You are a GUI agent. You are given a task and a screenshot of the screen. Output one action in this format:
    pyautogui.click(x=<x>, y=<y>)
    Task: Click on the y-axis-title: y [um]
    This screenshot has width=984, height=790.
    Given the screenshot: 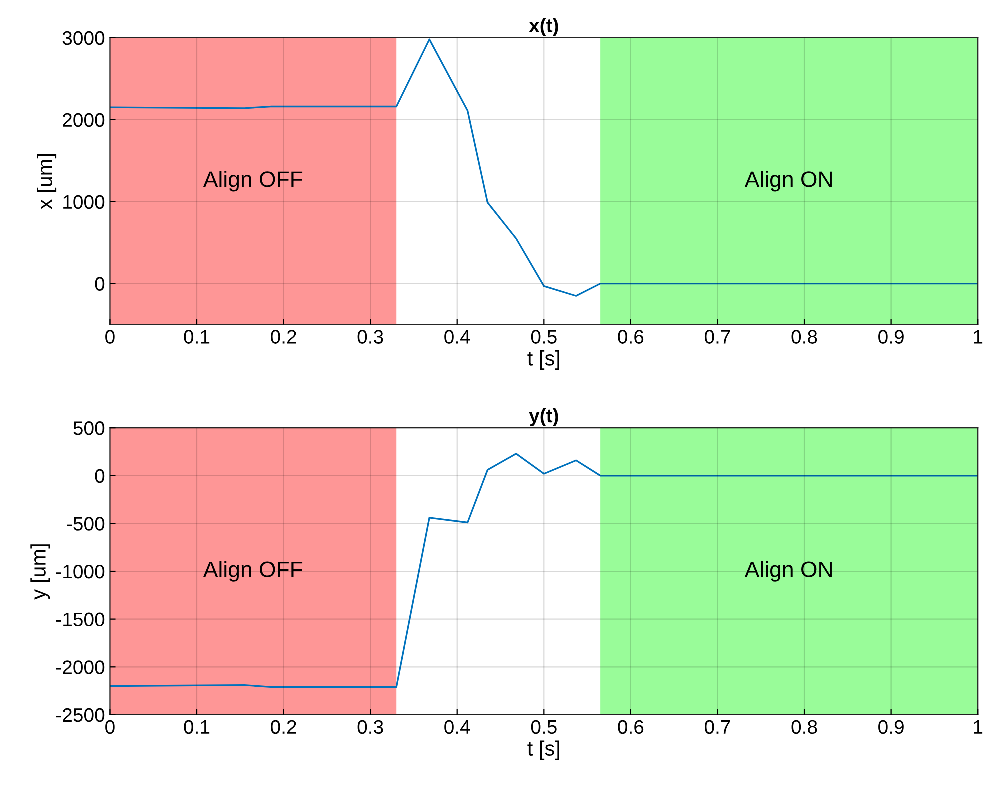 What is the action you would take?
    pyautogui.click(x=40, y=572)
    